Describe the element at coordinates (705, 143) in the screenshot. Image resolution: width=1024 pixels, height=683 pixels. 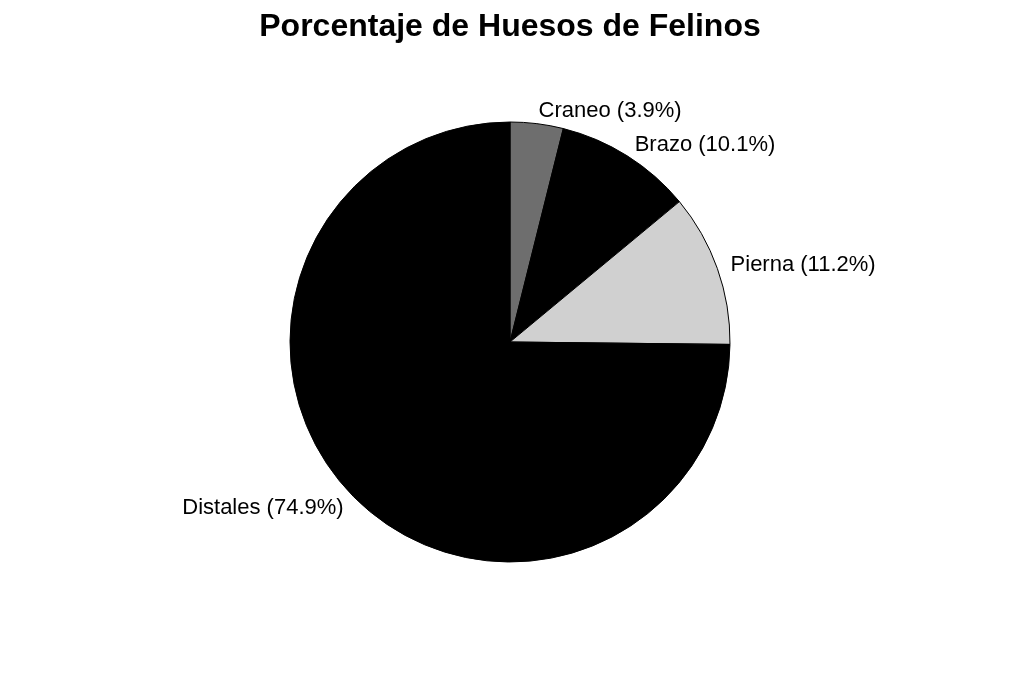
I see `slice-label: Brazo (10.1%)` at that location.